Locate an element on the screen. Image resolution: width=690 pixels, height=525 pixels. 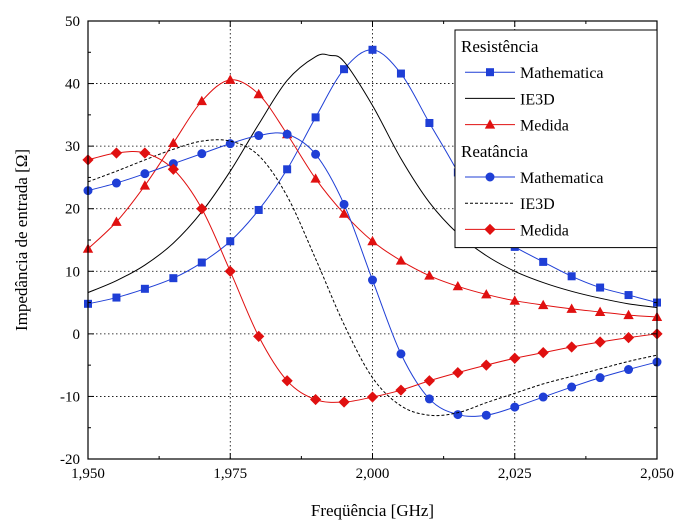
y-tick-label: 10 is located at coordinates (72, 272).